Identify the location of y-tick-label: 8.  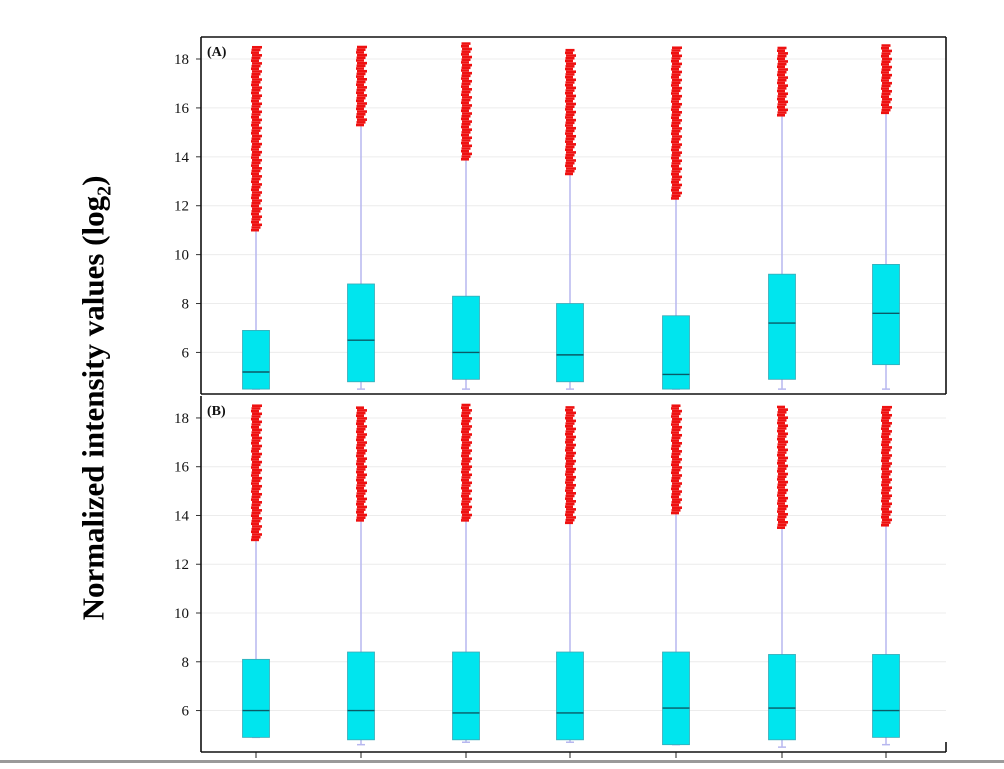
(186, 663).